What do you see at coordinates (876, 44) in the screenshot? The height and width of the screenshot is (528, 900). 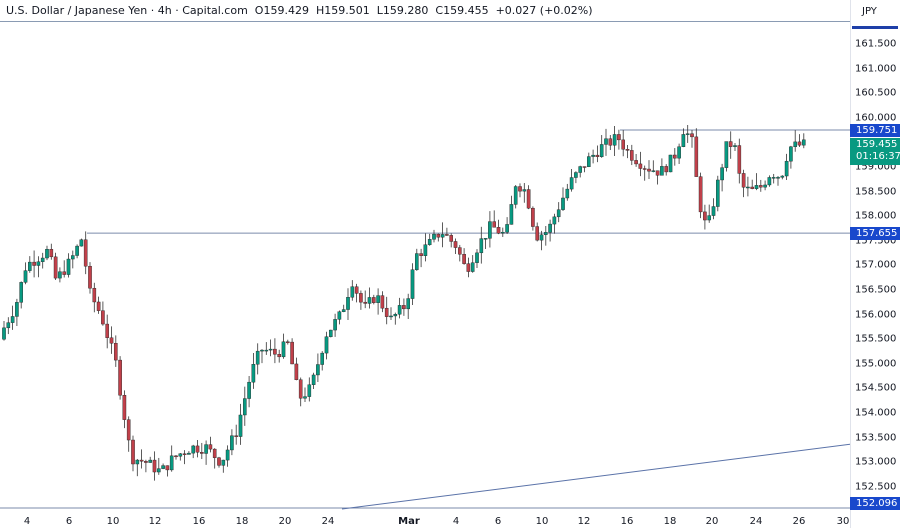 I see `price-tick: 161.500` at bounding box center [876, 44].